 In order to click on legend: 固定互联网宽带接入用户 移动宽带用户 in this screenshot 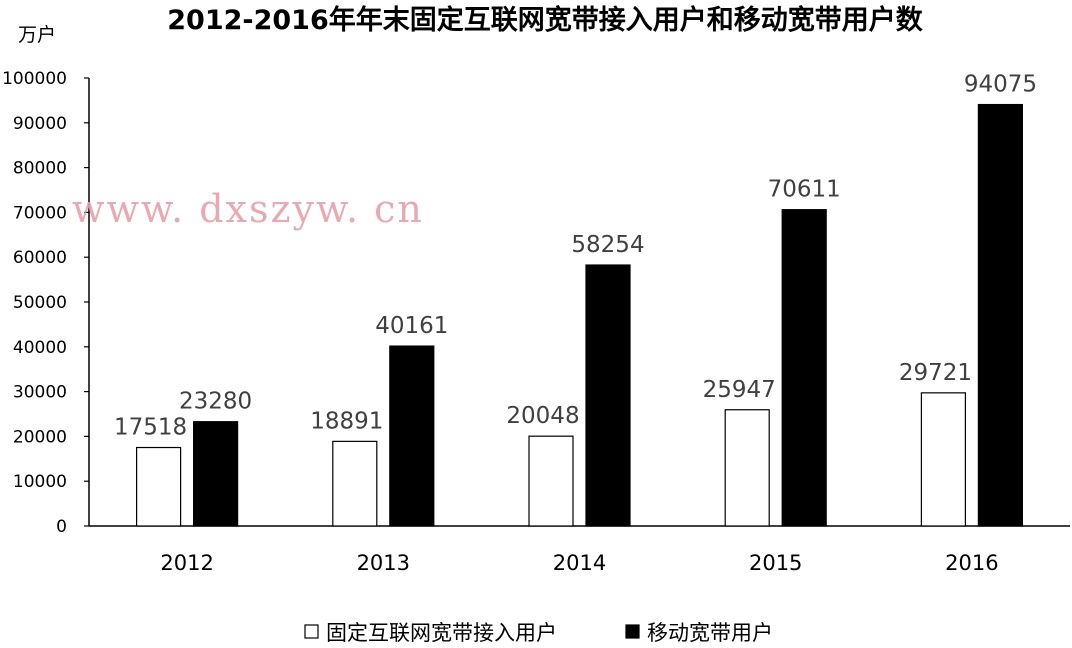, I will do `click(538, 633)`.